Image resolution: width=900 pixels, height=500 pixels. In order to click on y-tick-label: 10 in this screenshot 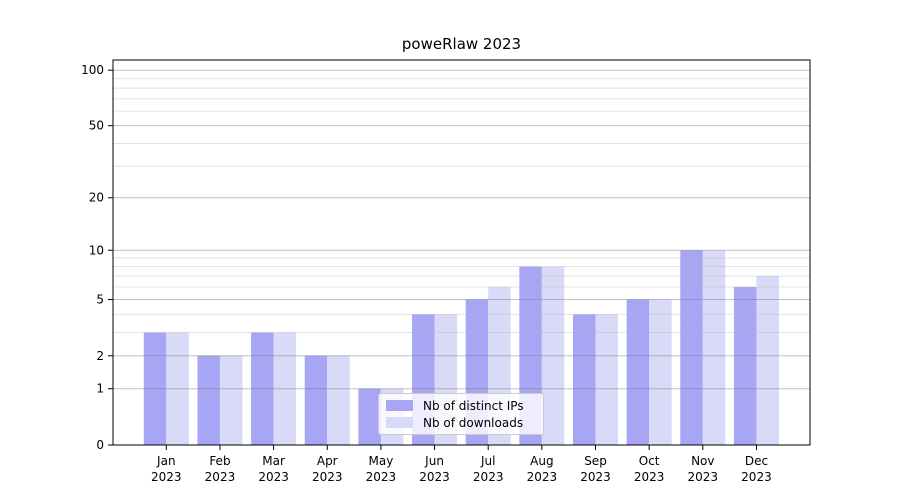, I will do `click(96, 250)`.